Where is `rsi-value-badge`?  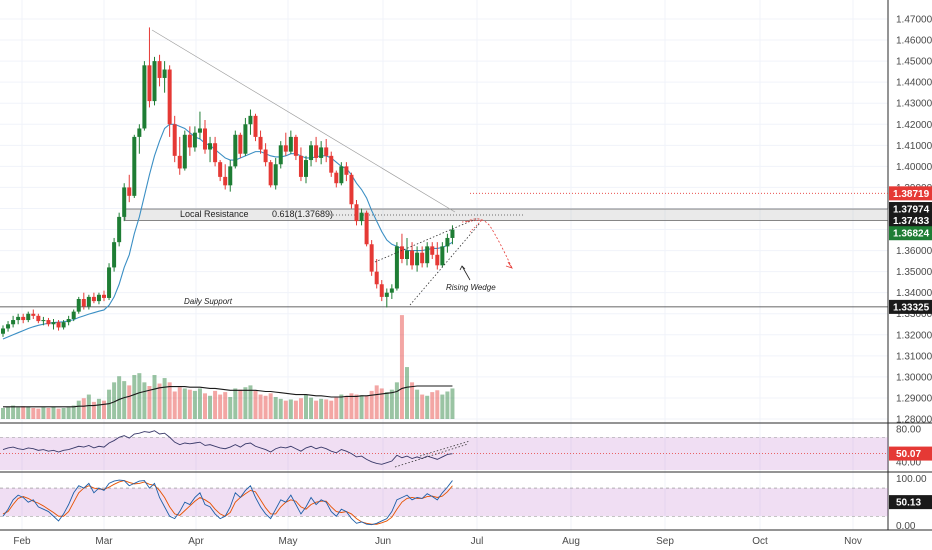
rsi-value-badge is located at coordinates (910, 453).